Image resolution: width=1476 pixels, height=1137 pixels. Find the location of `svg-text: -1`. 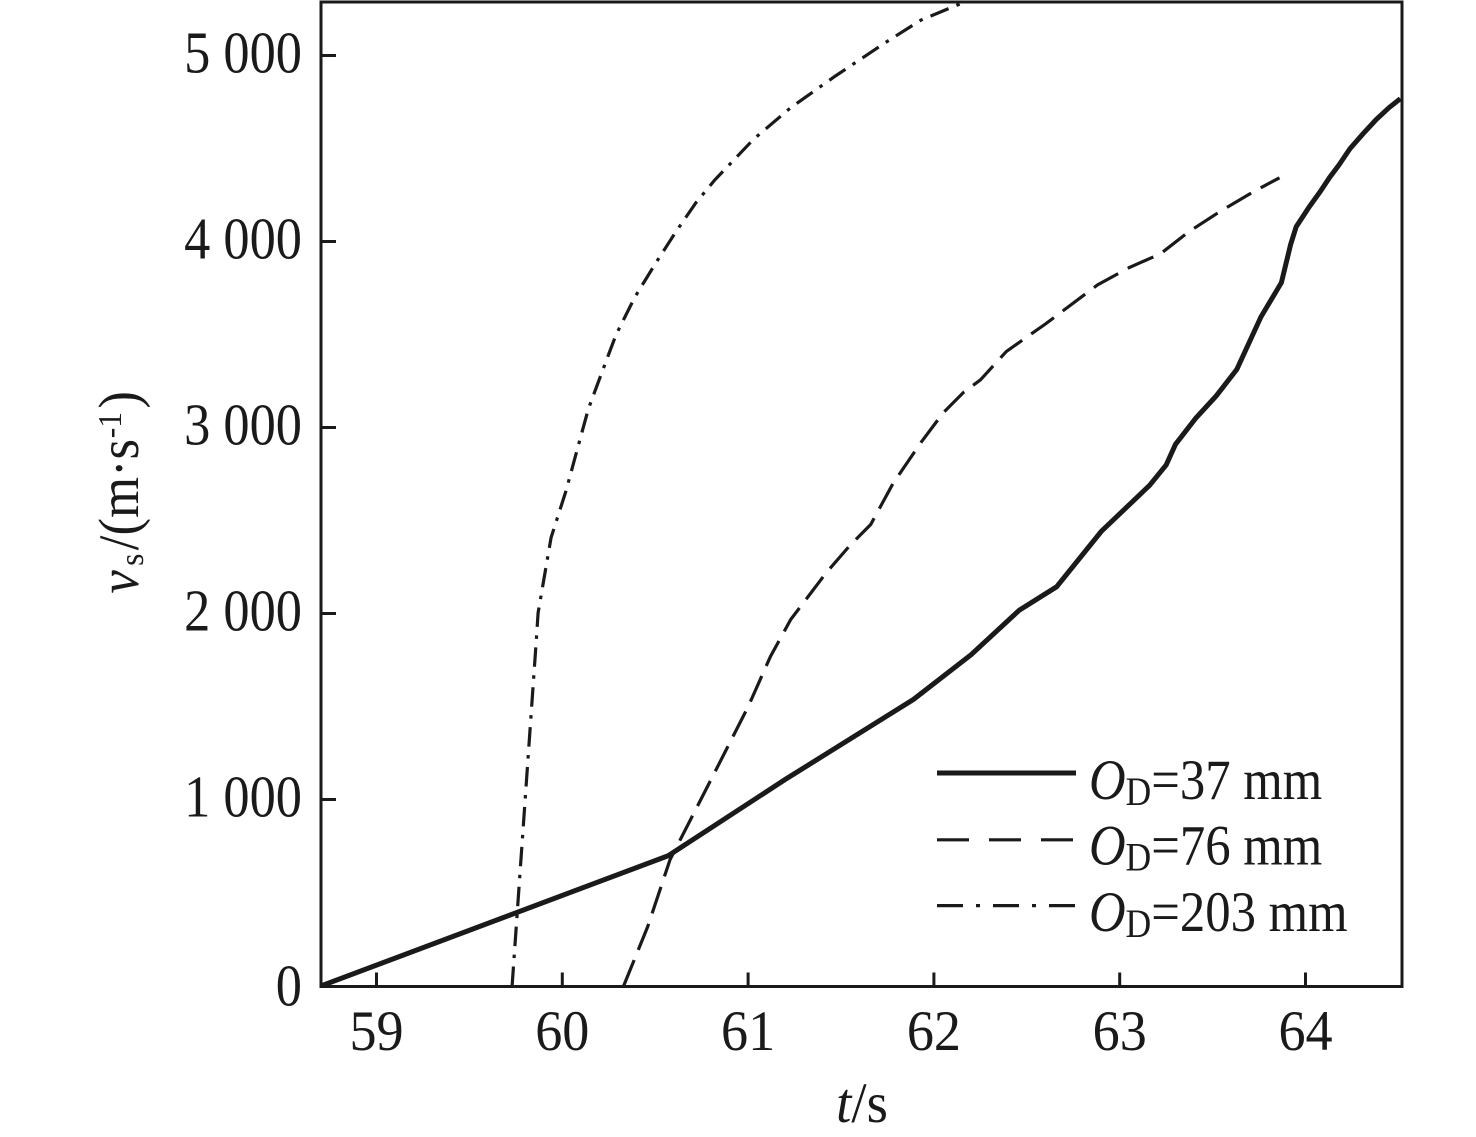

svg-text: -1 is located at coordinates (110, 425).